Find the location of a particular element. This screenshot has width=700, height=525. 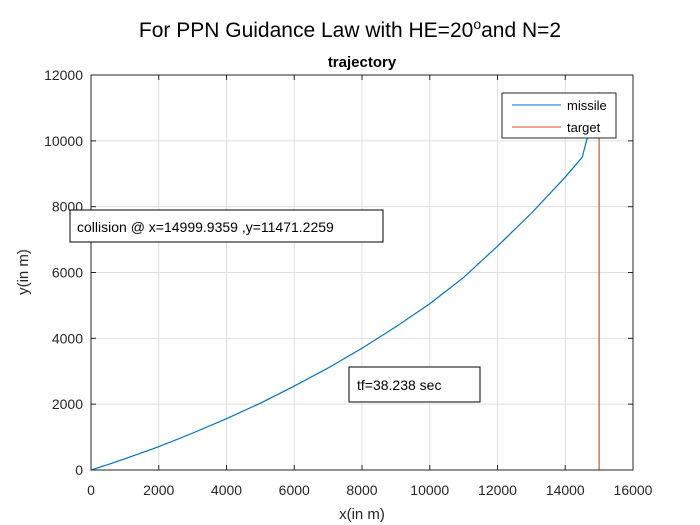

collision-annotation: collision @ x=14999.9359 ,y=11471.2259 is located at coordinates (226, 226).